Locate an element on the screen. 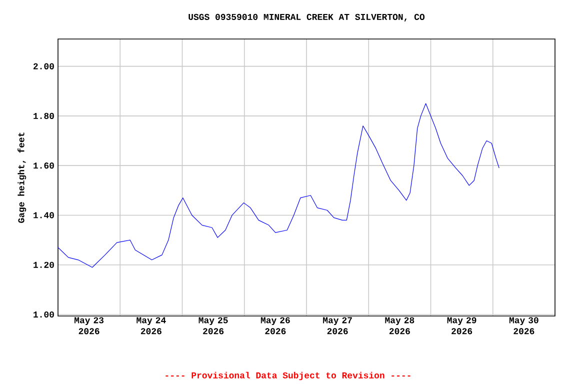  x-tick-label: May 29 2026 is located at coordinates (461, 325).